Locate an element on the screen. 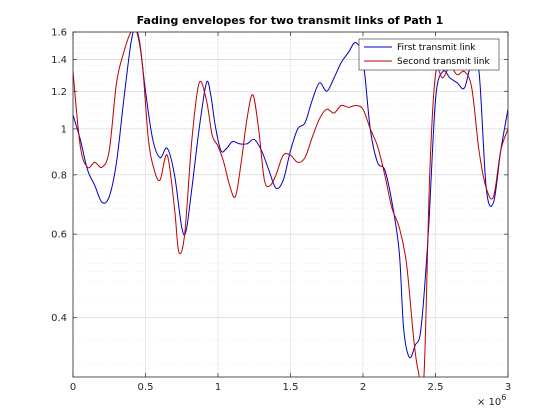  x-tick-label: 1 is located at coordinates (218, 387).